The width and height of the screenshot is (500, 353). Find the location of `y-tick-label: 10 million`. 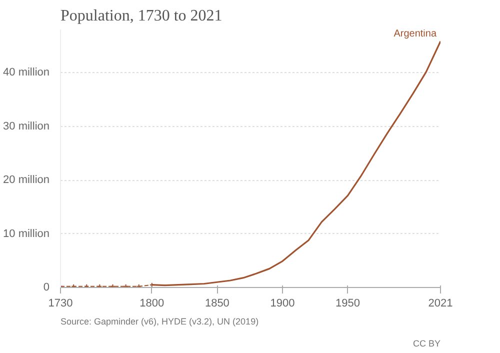

y-tick-label: 10 million is located at coordinates (26, 234).